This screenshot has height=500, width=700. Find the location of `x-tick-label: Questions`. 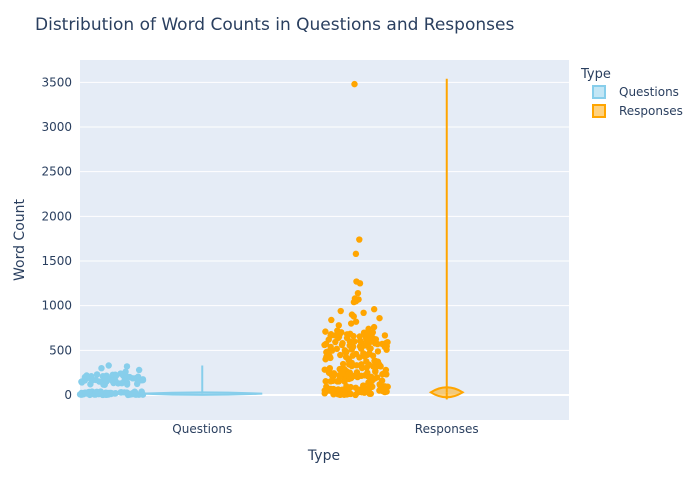

x-tick-label: Questions is located at coordinates (202, 429).